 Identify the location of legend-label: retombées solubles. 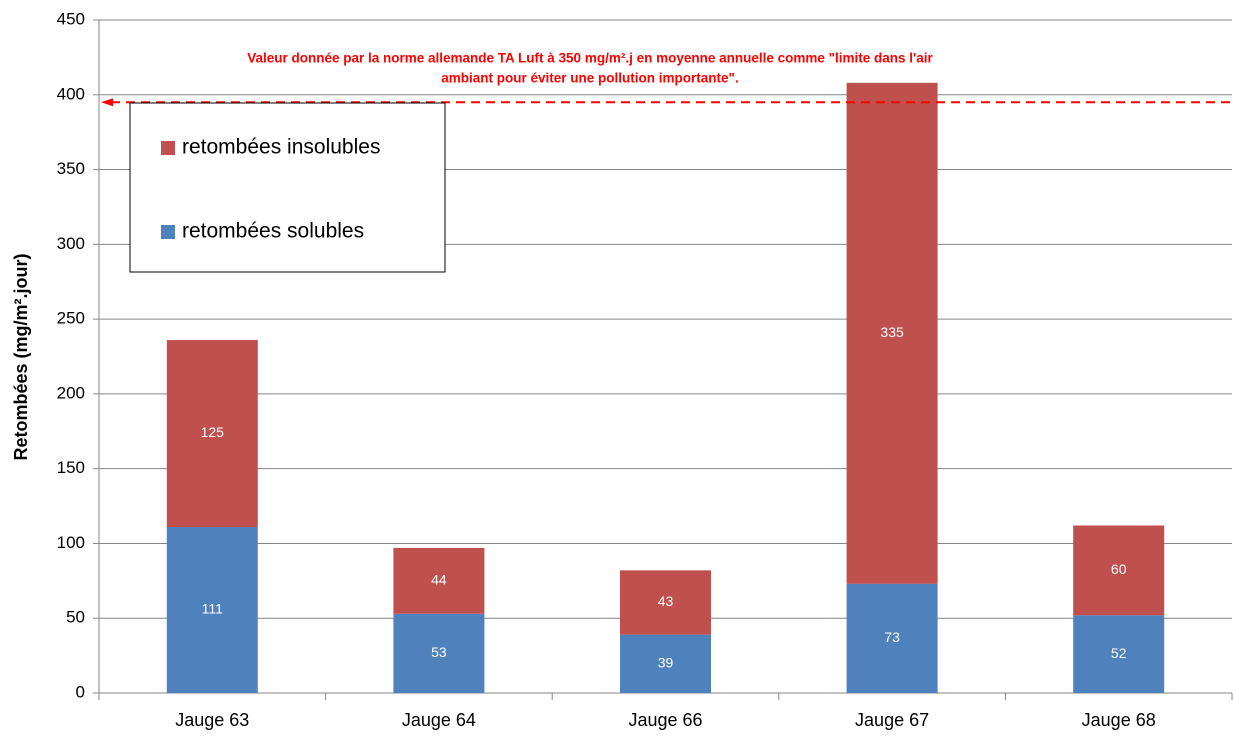
(273, 231).